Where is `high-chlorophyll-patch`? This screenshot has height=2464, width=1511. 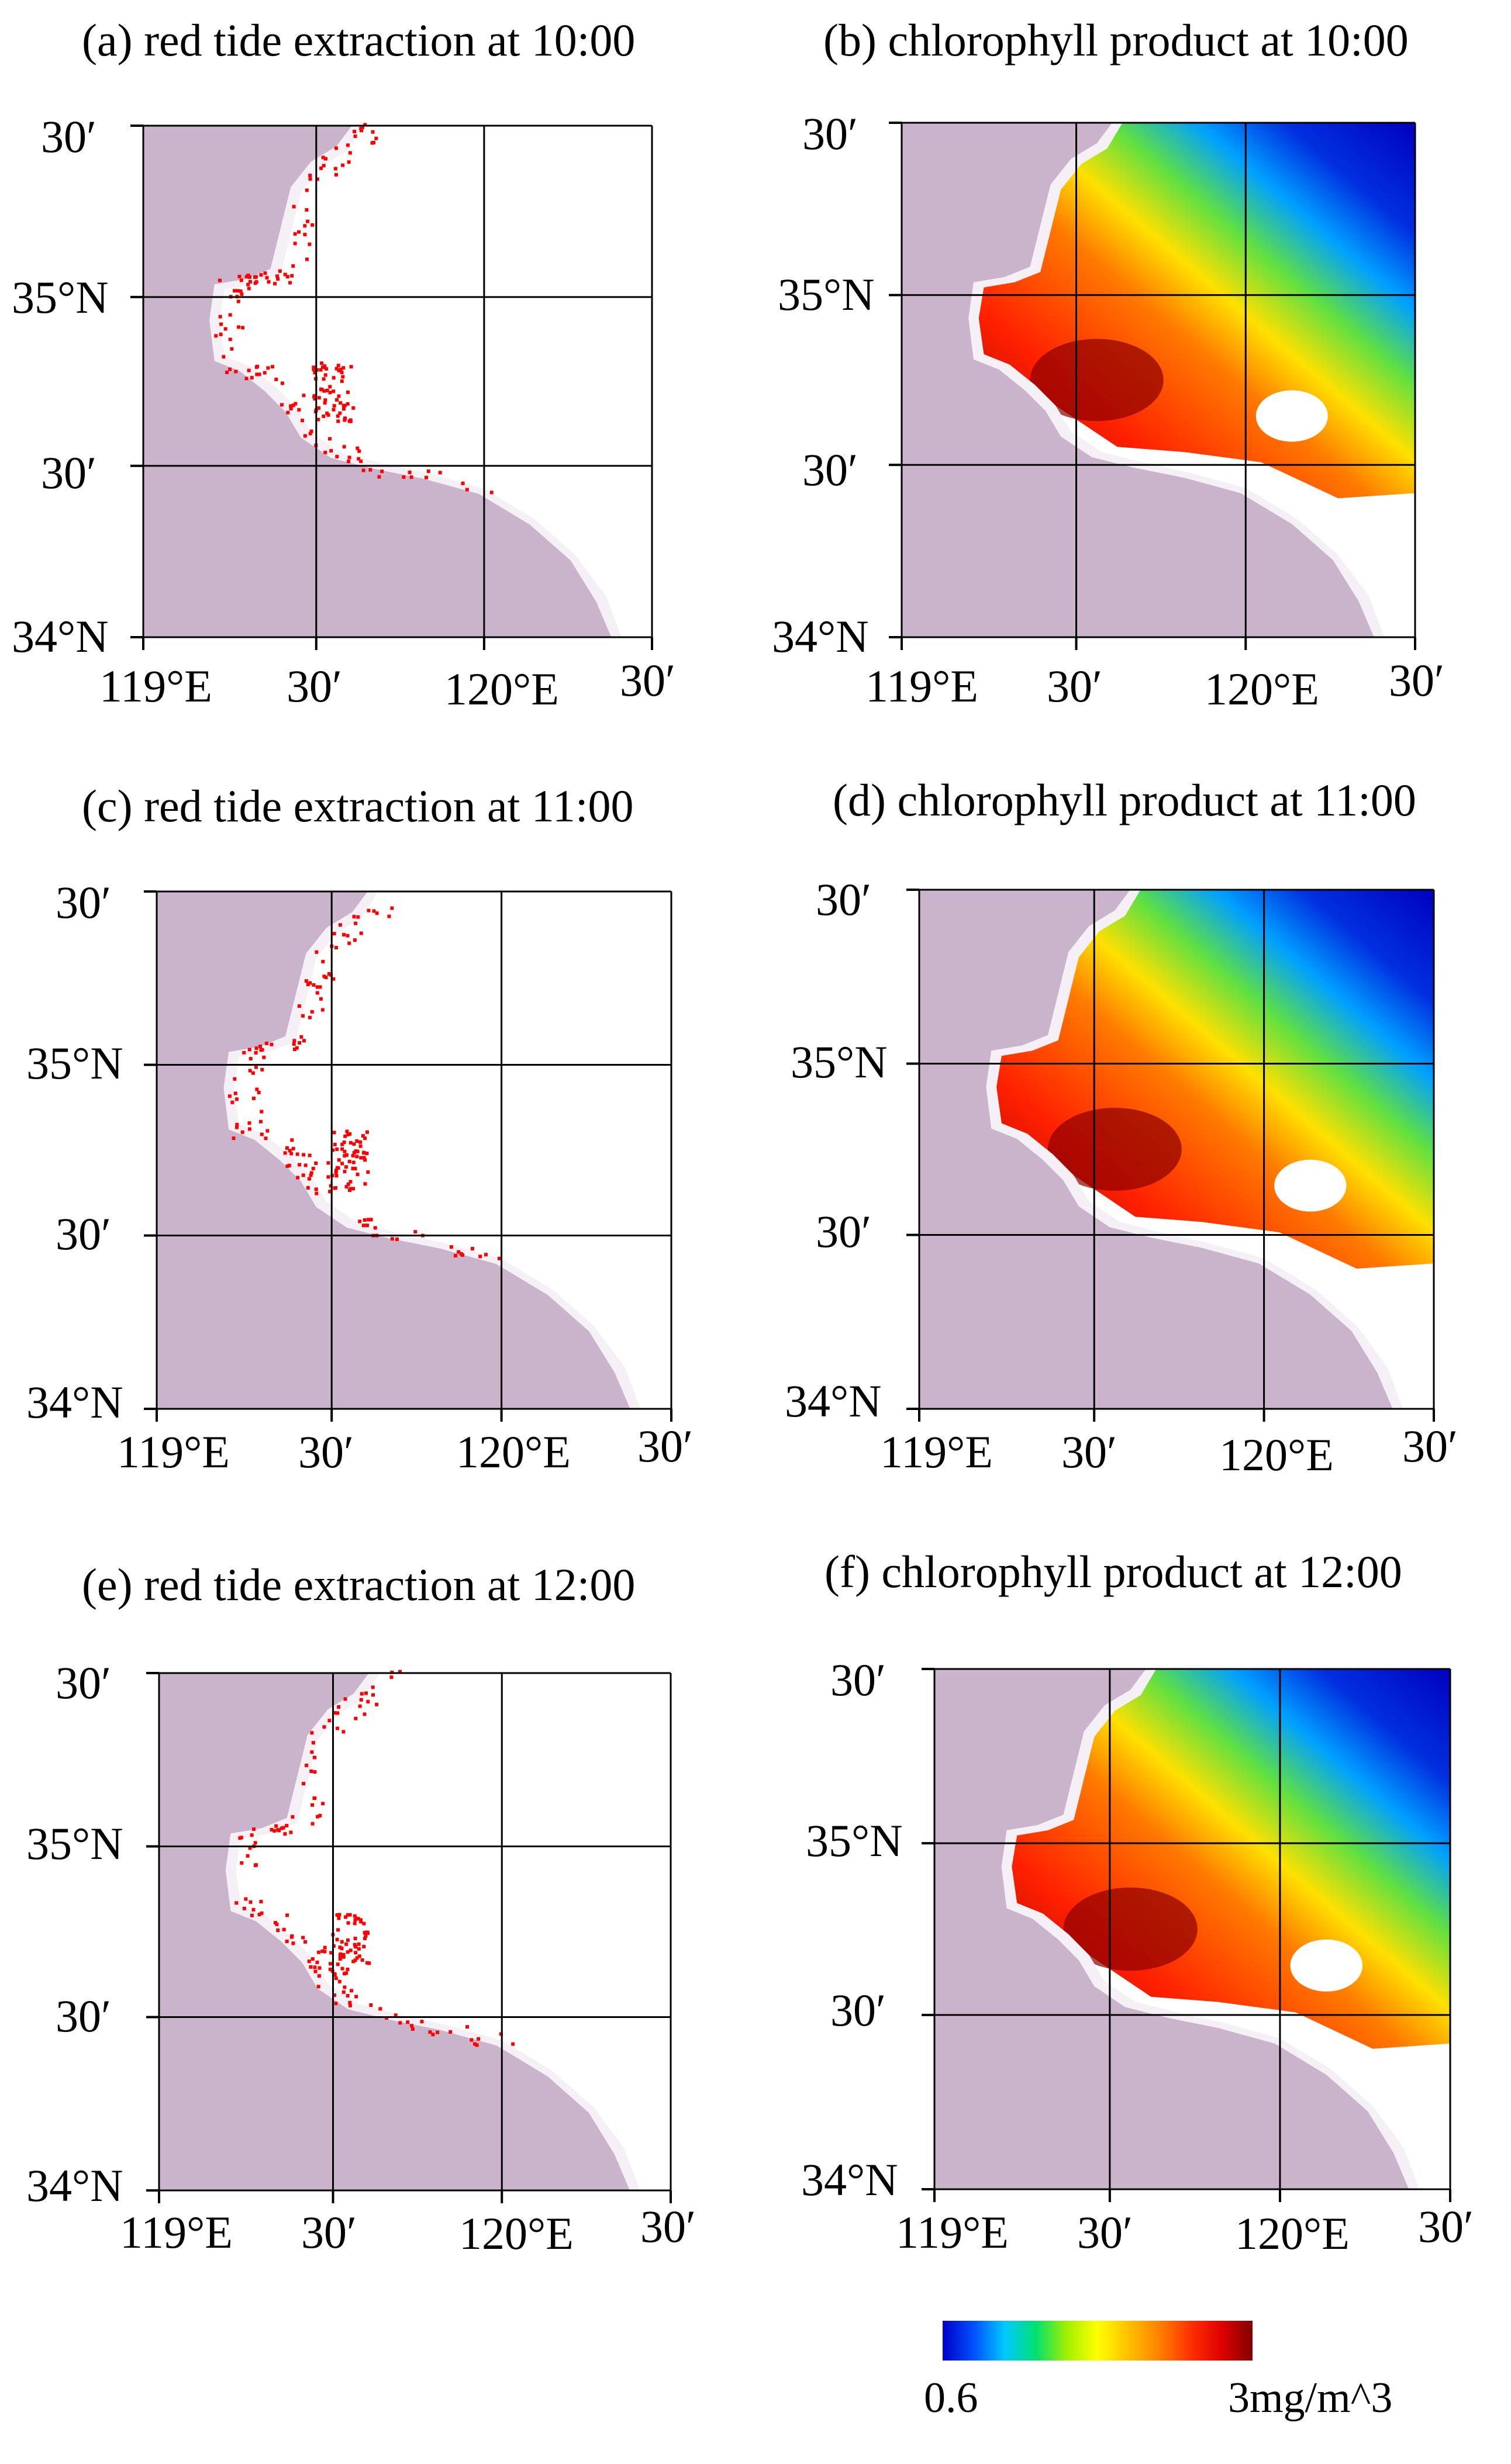
high-chlorophyll-patch is located at coordinates (1130, 1929).